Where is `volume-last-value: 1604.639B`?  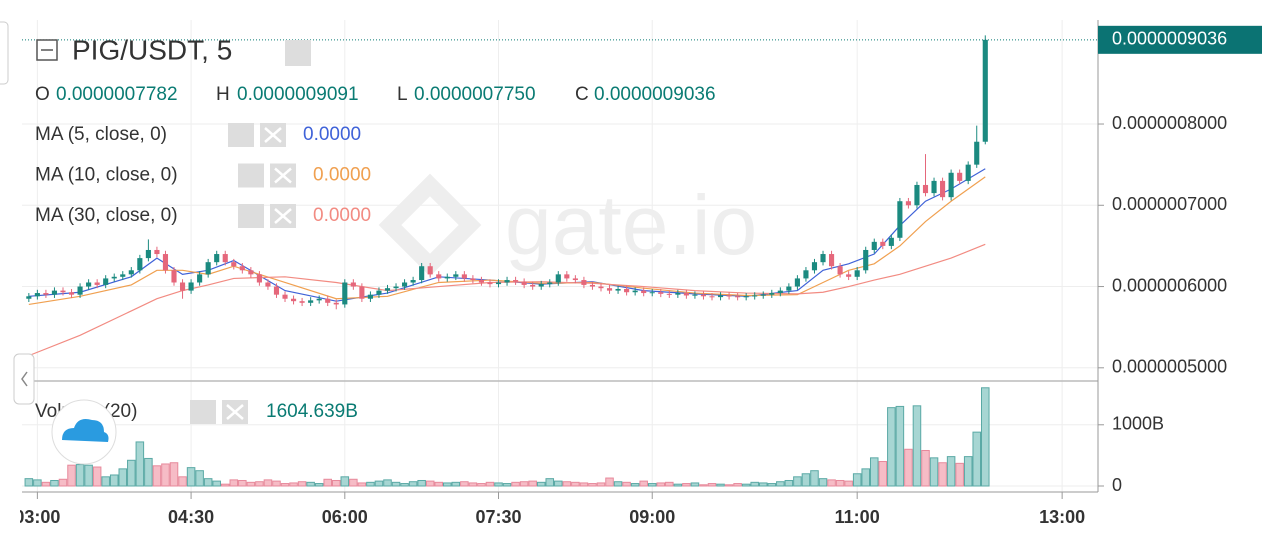
volume-last-value: 1604.639B is located at coordinates (312, 411).